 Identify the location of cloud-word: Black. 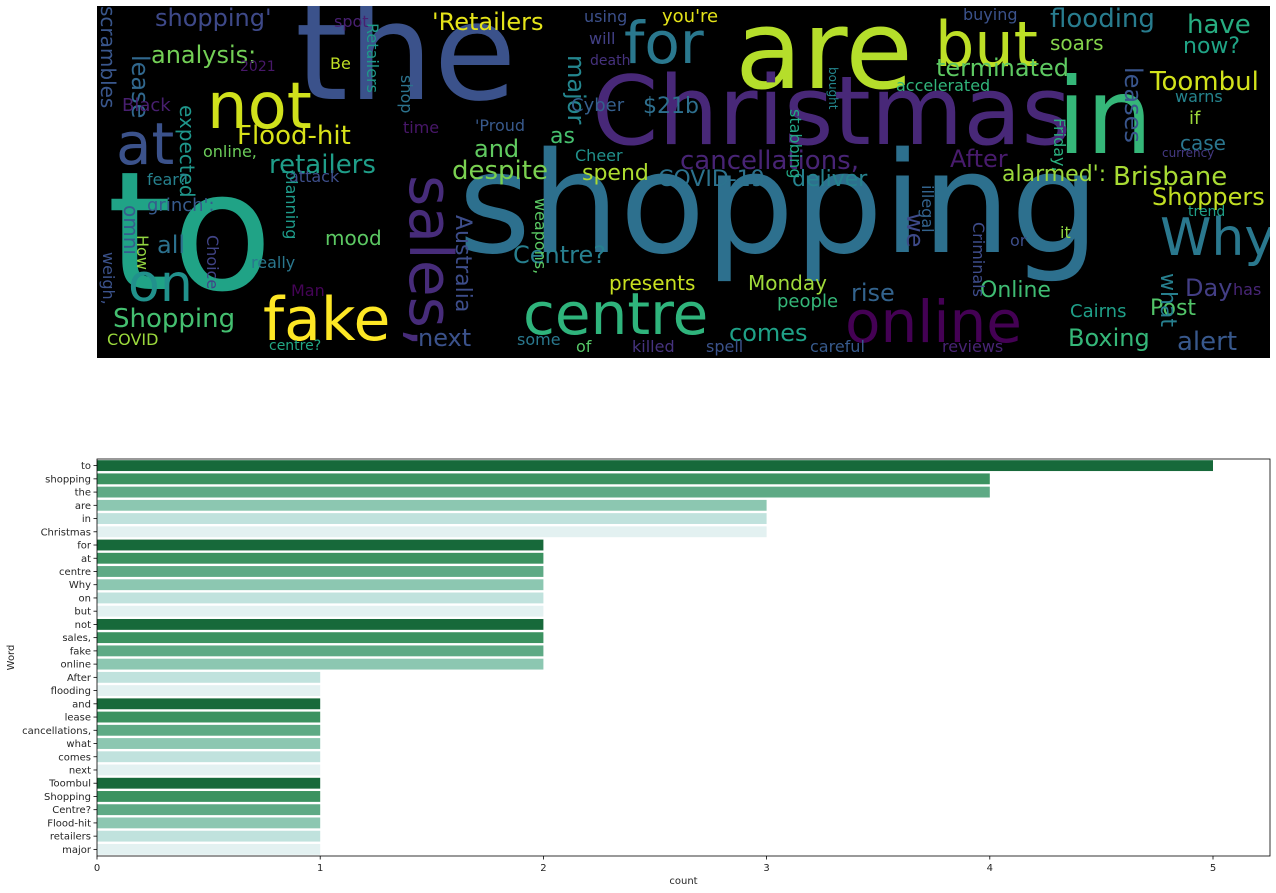
(146, 105).